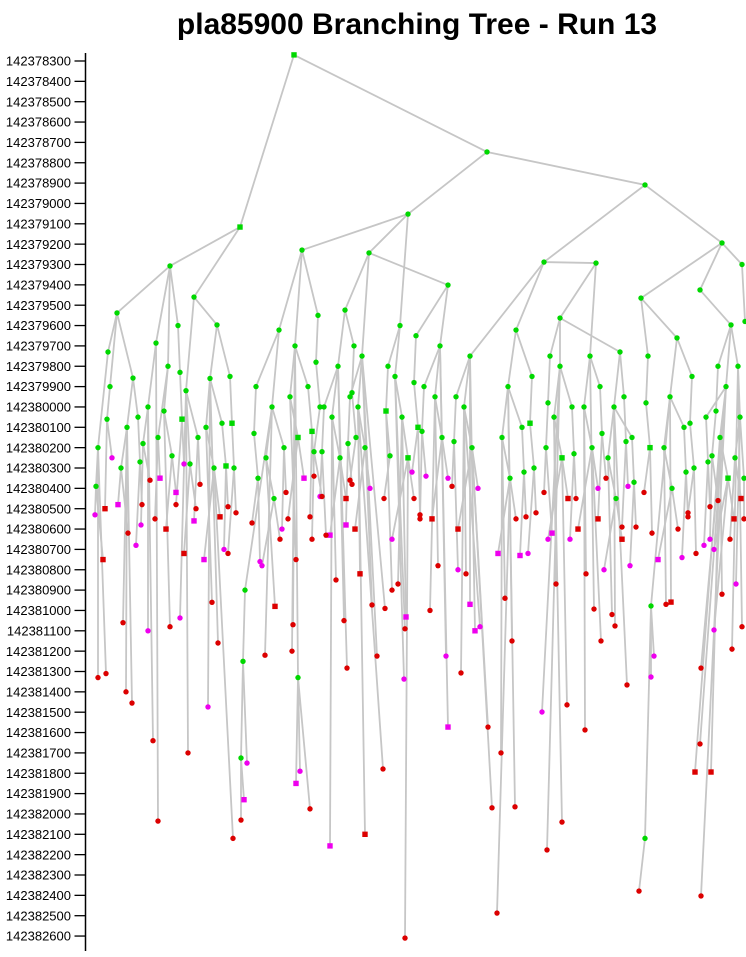 This screenshot has height=957, width=746. What do you see at coordinates (38, 488) in the screenshot?
I see `y-tick-label: 142380400` at bounding box center [38, 488].